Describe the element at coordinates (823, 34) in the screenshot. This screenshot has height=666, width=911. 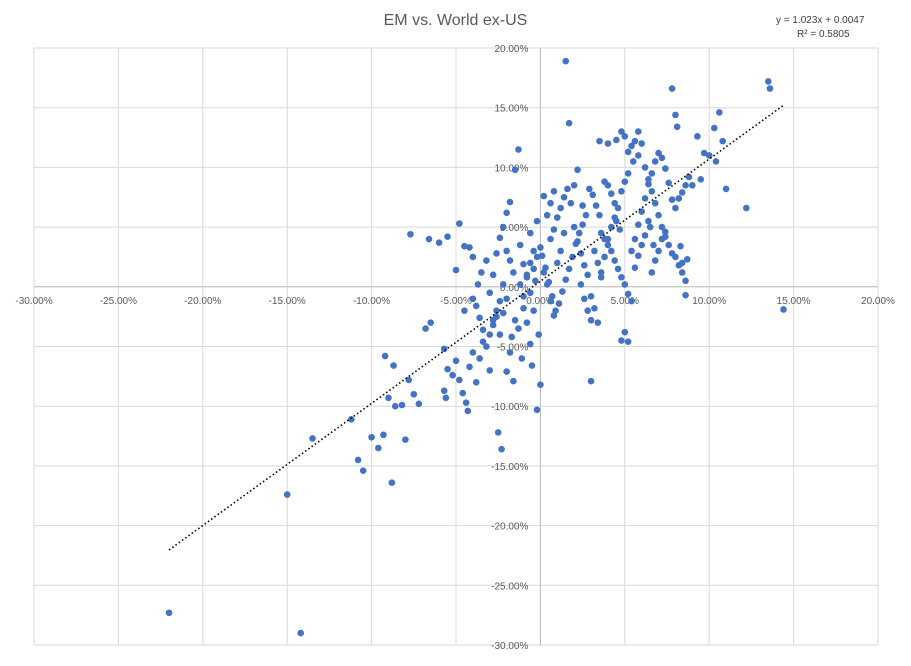
I see `trendline-r-squared: R² = 0.5805` at that location.